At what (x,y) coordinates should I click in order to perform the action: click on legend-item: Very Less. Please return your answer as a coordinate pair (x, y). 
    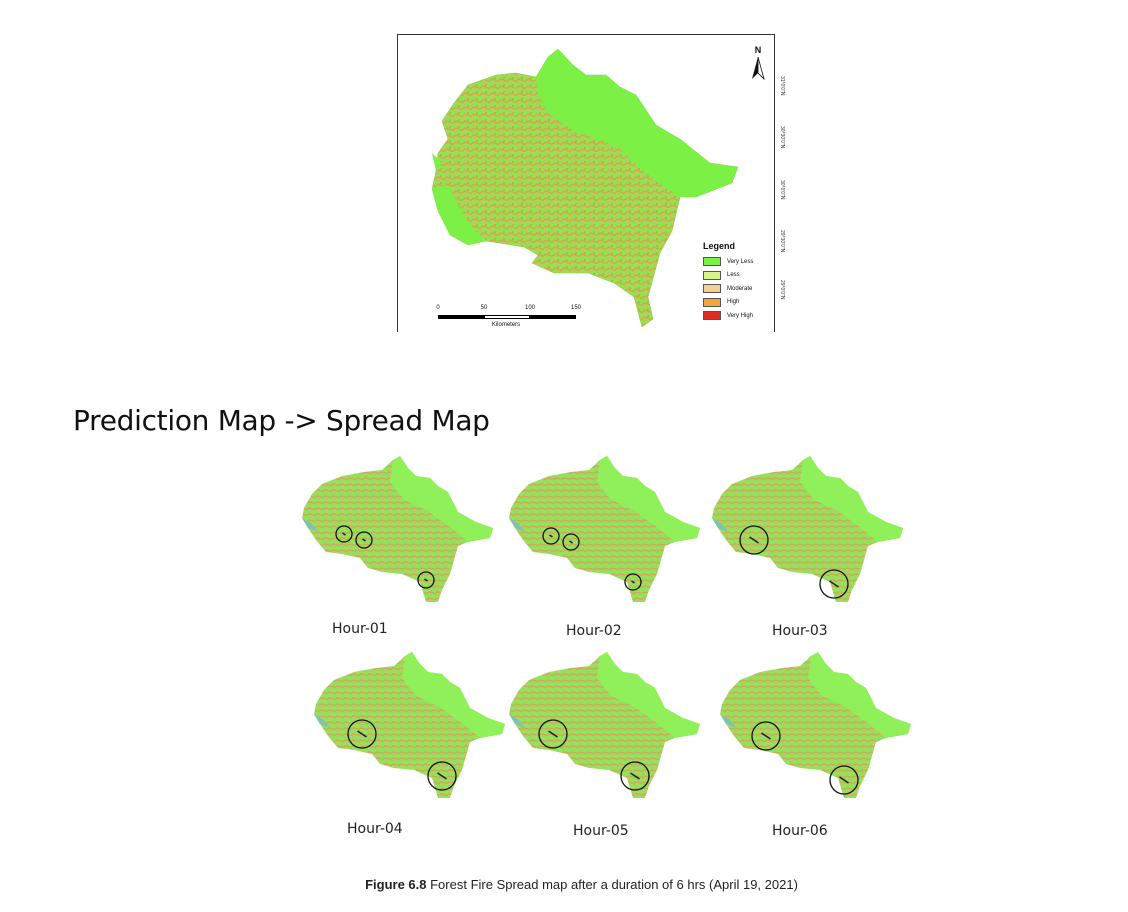
    Looking at the image, I should click on (737, 262).